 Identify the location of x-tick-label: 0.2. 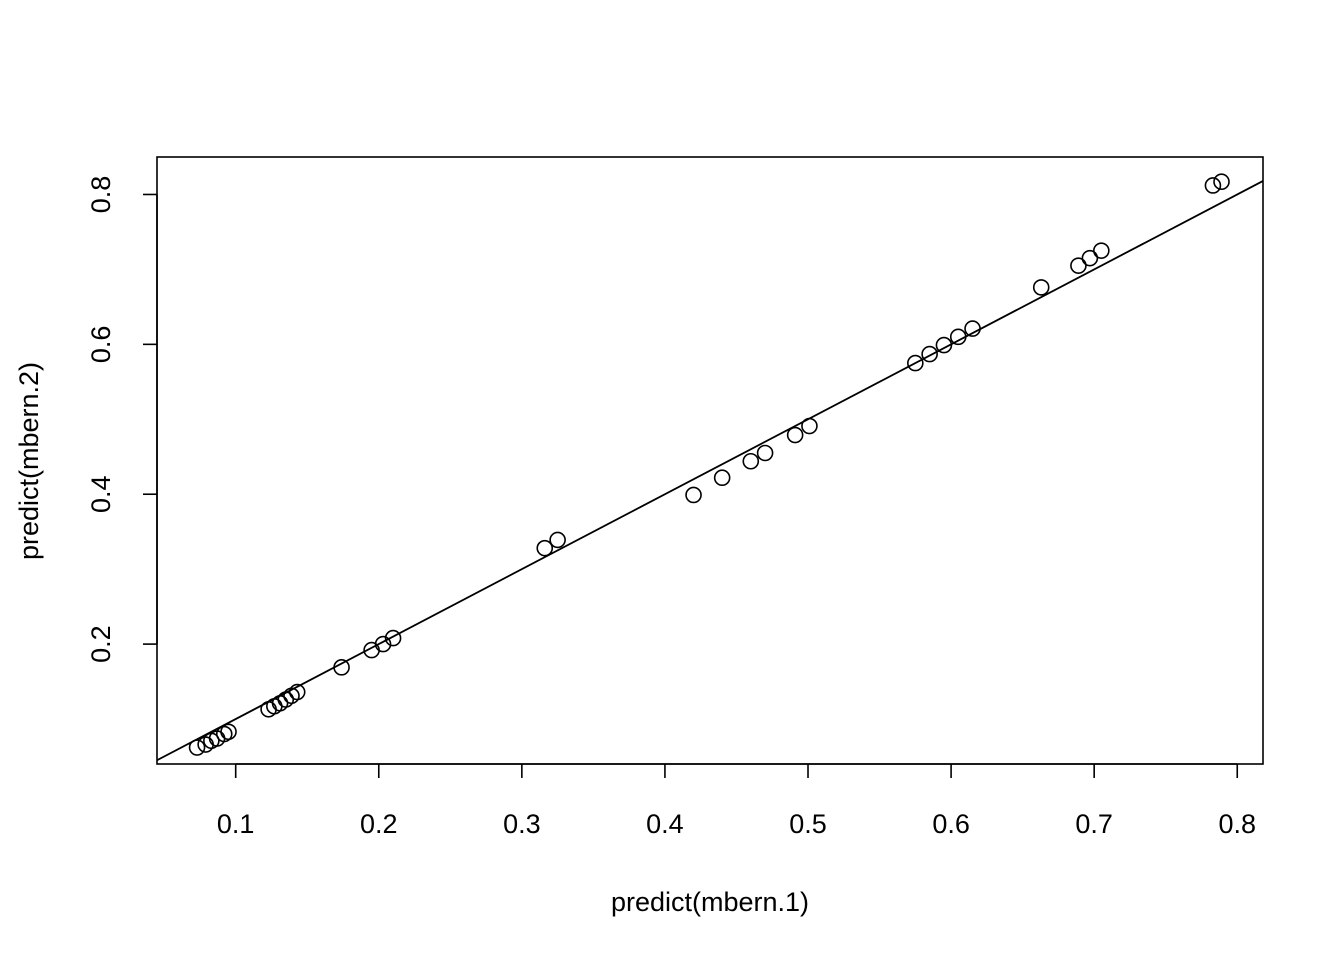
(379, 824).